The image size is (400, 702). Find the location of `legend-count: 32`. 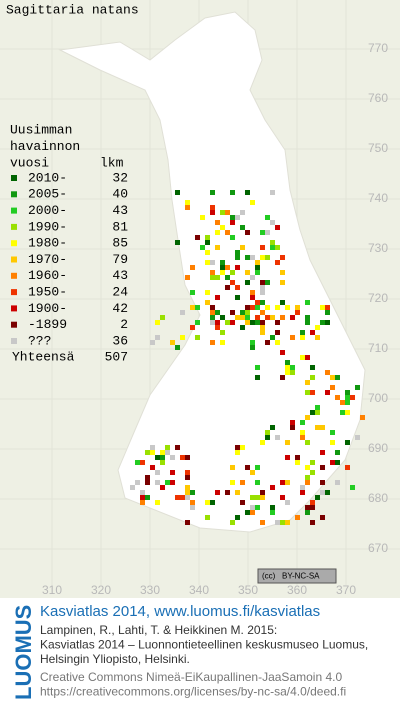

legend-count: 32 is located at coordinates (120, 177).